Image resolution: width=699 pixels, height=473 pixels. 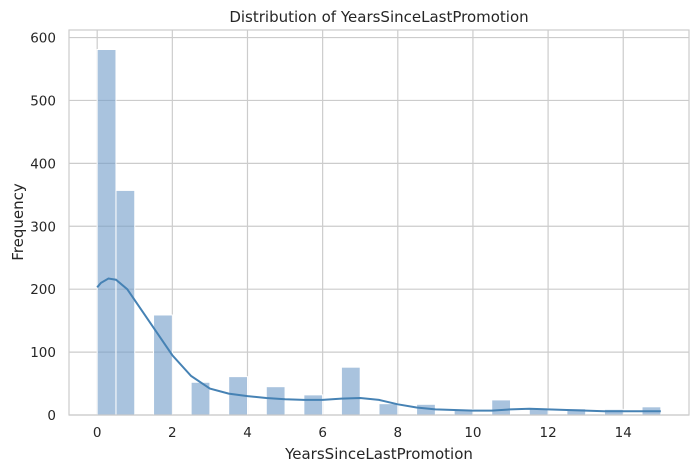 I want to click on x-tick-labels: 0 2 4 6 8 10 12 14, so click(x=362, y=433).